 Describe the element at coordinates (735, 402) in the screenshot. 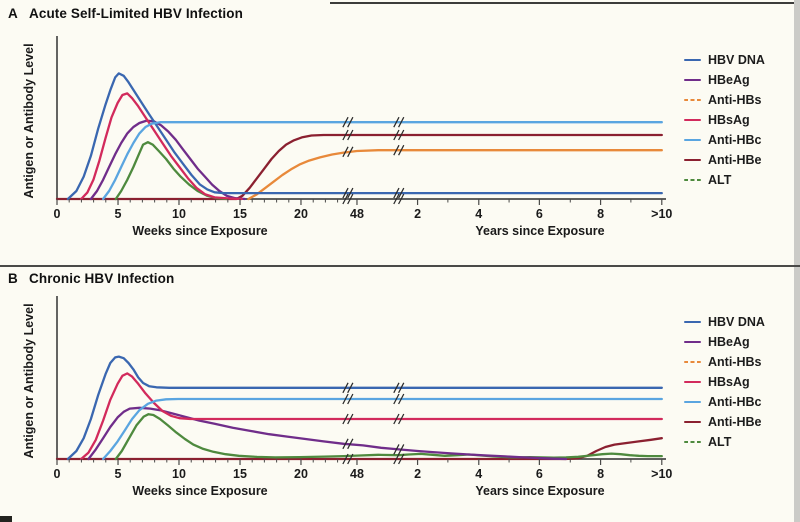

I see `legend-label: Anti-HBc` at that location.